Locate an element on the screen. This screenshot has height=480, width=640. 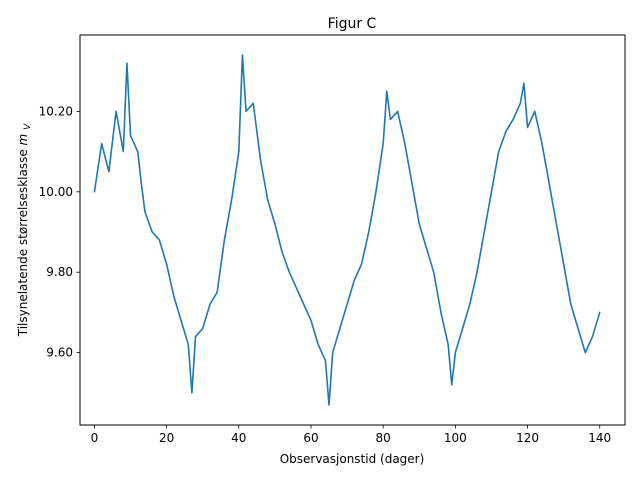
y-axis-title: Tilsynelatende størrelsesklasse m V is located at coordinates (24, 230).